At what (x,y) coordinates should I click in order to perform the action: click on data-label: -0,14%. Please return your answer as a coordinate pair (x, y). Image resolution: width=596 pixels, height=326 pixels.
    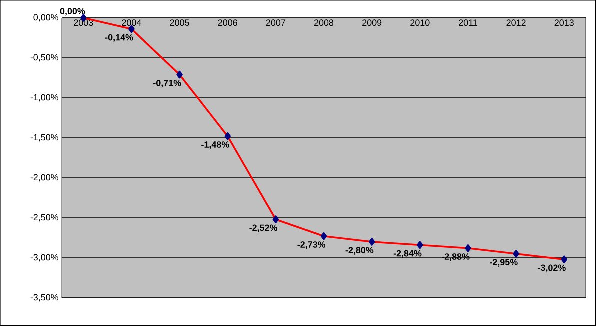
    Looking at the image, I should click on (119, 38).